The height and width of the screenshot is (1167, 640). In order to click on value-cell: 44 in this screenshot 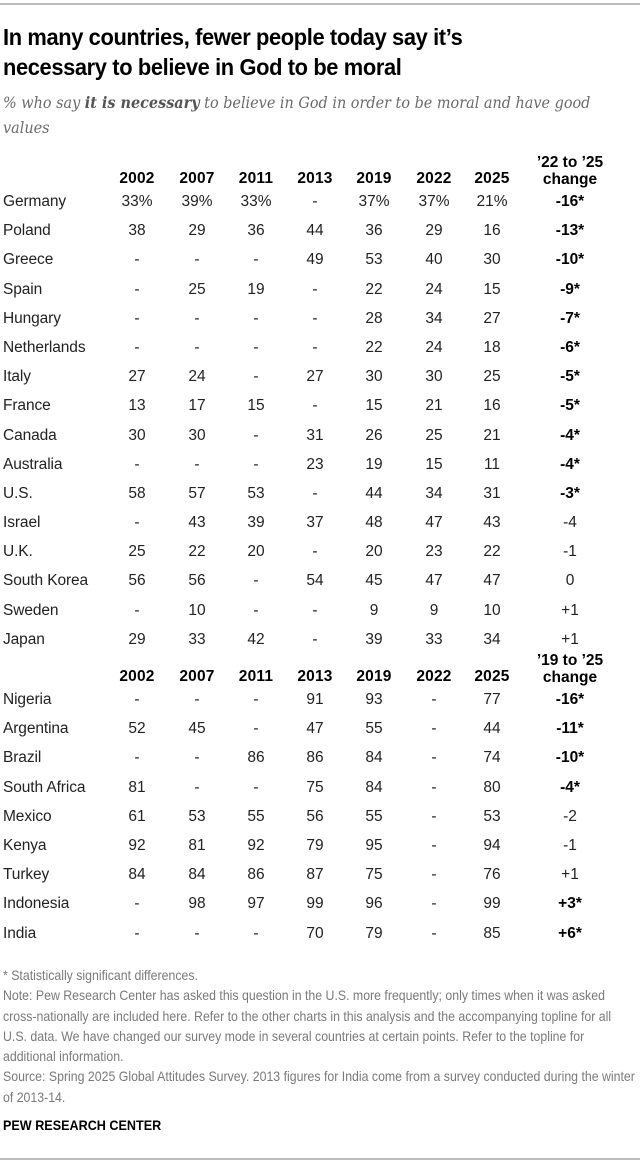, I will do `click(374, 493)`.